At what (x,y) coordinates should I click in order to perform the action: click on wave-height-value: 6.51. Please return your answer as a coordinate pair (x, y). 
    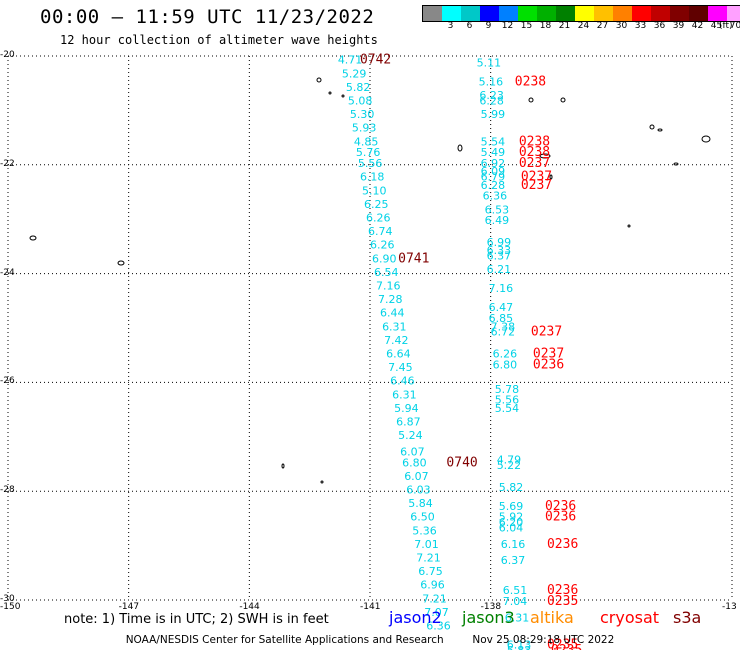
    Looking at the image, I should click on (515, 590).